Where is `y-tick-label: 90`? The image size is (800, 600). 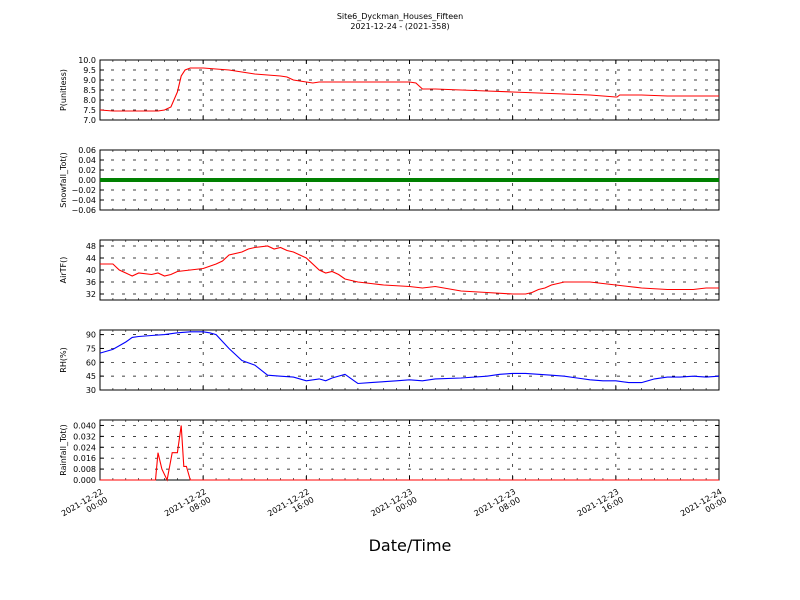 y-tick-label: 90 is located at coordinates (91, 335).